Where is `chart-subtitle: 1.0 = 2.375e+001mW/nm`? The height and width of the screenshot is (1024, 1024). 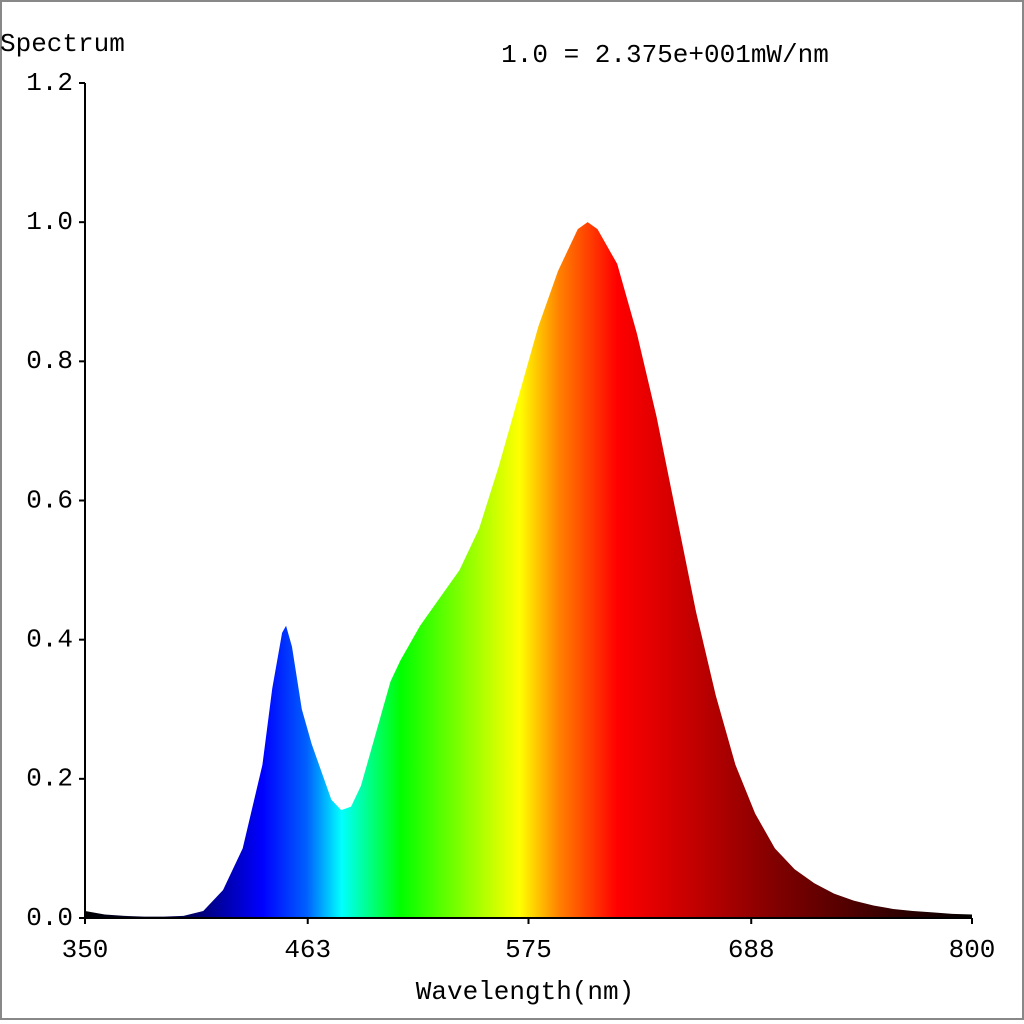
chart-subtitle: 1.0 = 2.375e+001mW/nm is located at coordinates (665, 55).